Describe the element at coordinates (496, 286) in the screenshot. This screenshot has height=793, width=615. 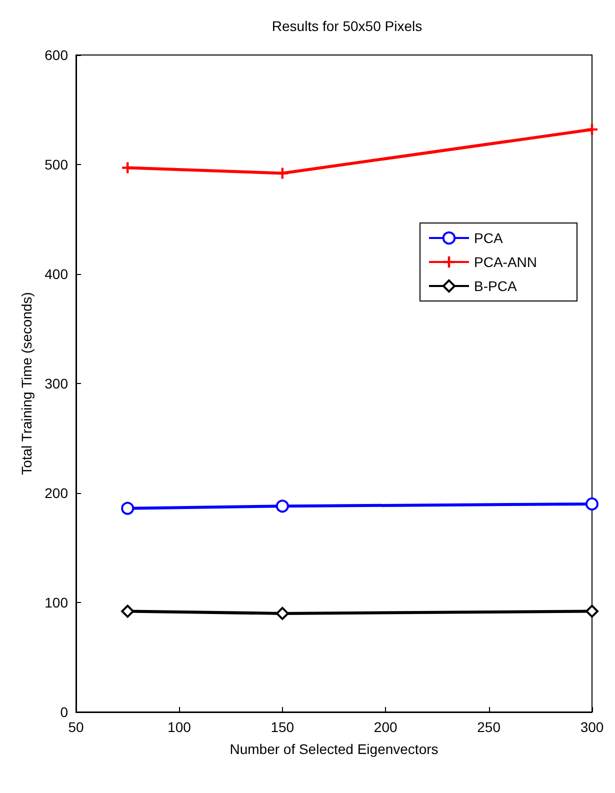
I see `legend-label: B-PCA` at that location.